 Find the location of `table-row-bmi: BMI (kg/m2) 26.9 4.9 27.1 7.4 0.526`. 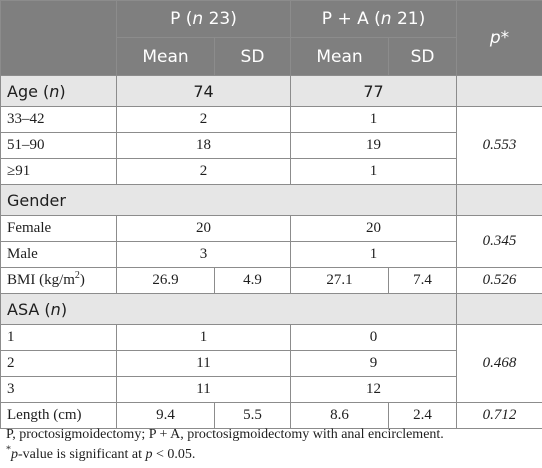

table-row-bmi: BMI (kg/m2) 26.9 4.9 27.1 7.4 0.526 is located at coordinates (271, 280).